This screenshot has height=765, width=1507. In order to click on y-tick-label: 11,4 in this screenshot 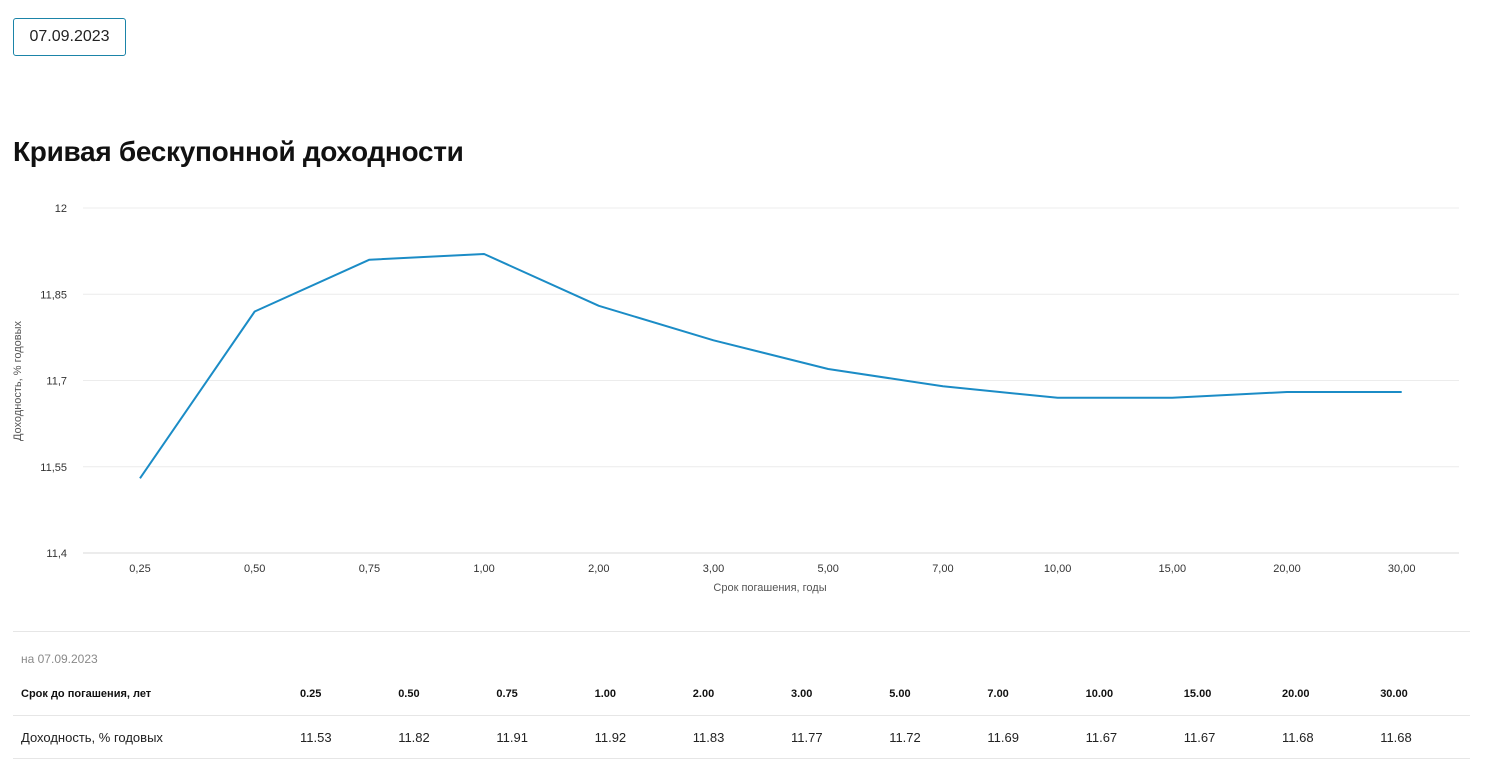, I will do `click(56, 554)`.